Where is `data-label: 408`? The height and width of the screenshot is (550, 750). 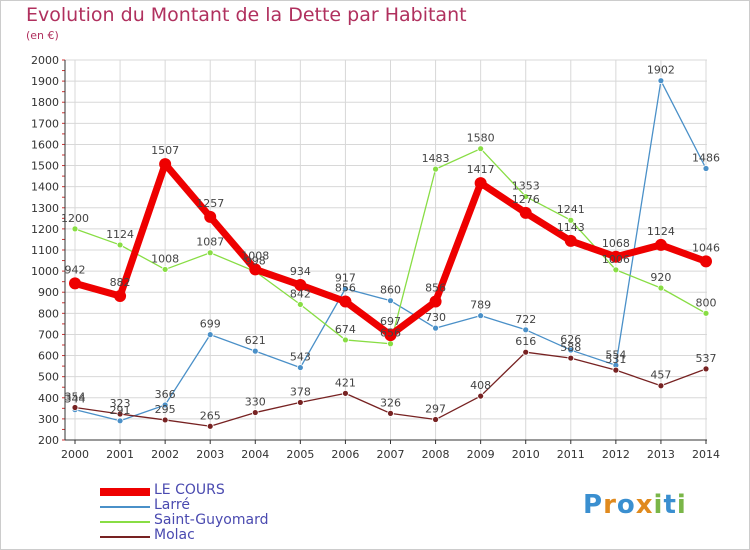
data-label: 408 is located at coordinates (480, 385).